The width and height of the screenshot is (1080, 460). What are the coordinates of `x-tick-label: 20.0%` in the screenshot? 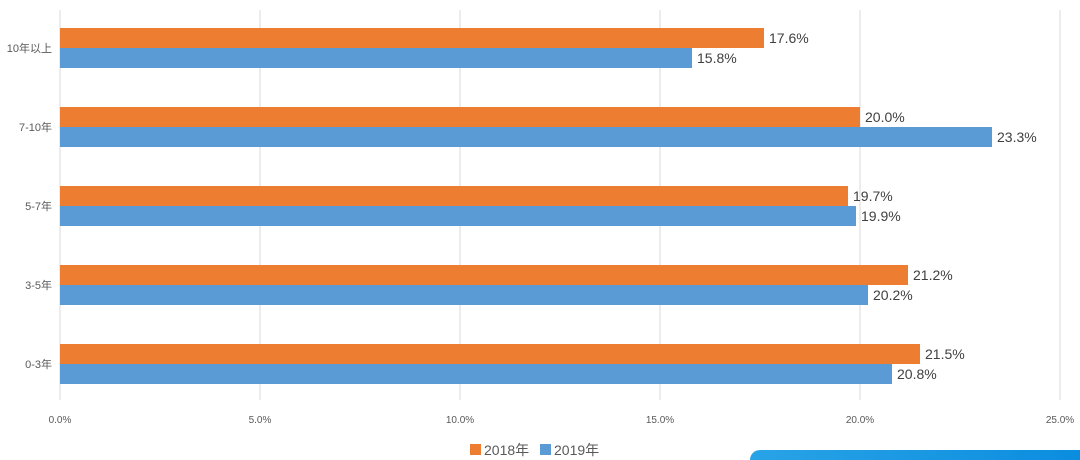 It's located at (860, 420).